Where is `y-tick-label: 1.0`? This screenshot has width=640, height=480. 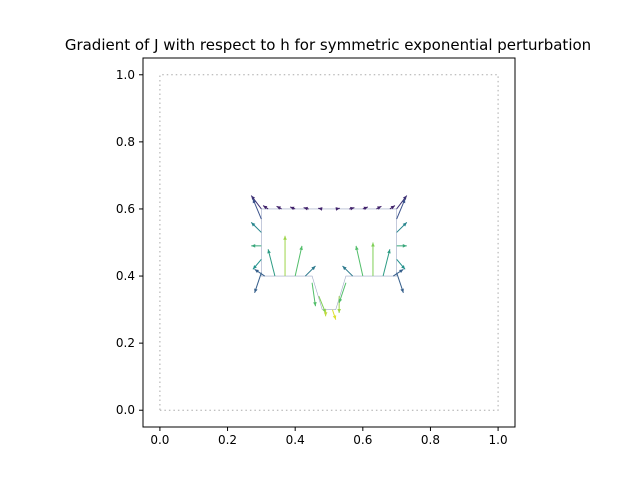 y-tick-label: 1.0 is located at coordinates (125, 75).